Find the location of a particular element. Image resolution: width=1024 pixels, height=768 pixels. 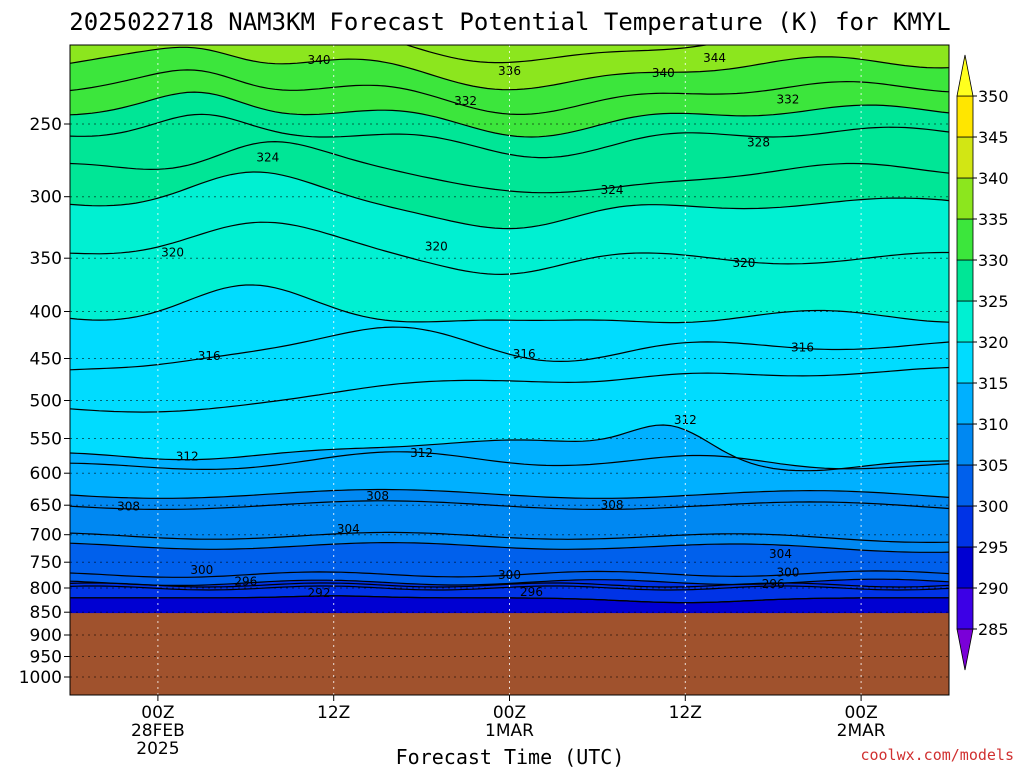

colorbar-label: 290 is located at coordinates (993, 588).